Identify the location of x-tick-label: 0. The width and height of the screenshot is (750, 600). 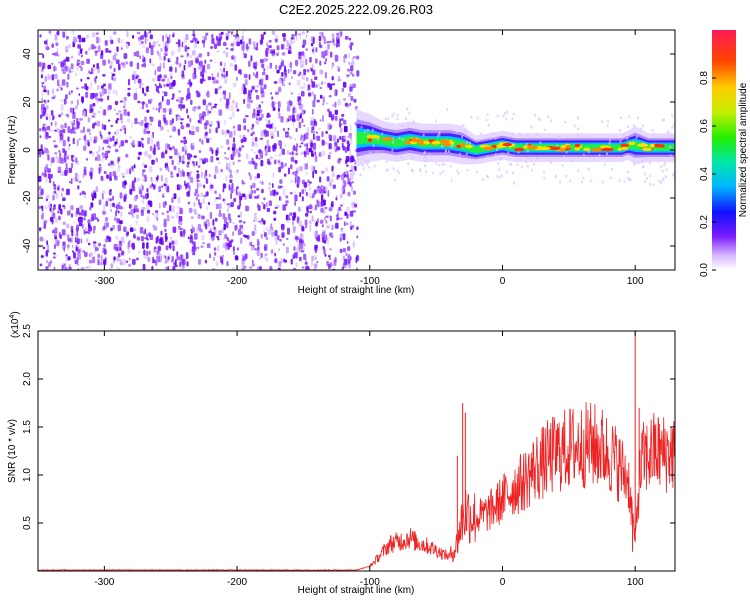
(503, 582).